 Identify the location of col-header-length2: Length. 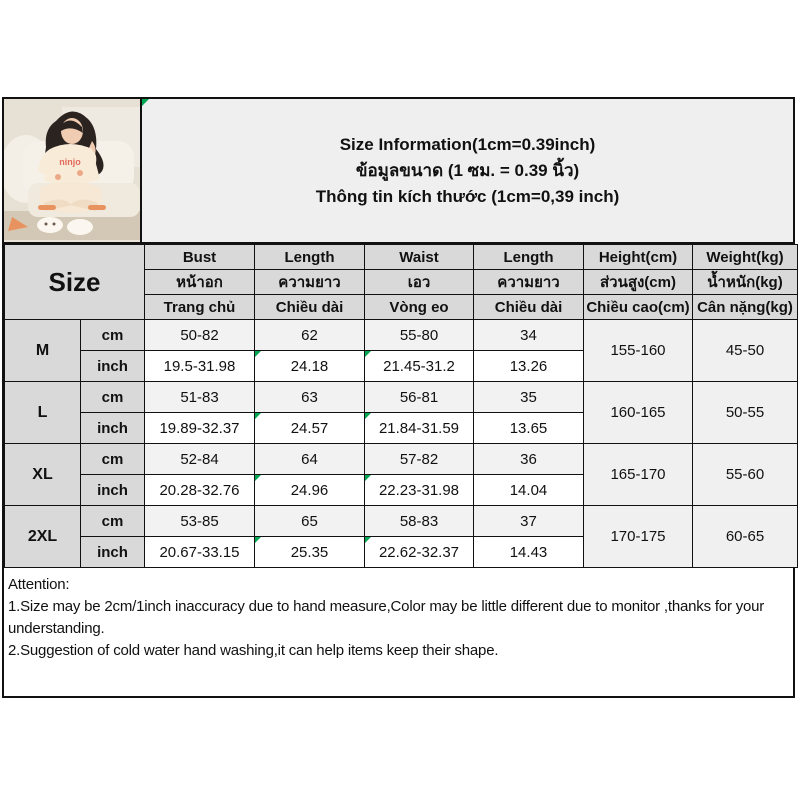
(528, 257).